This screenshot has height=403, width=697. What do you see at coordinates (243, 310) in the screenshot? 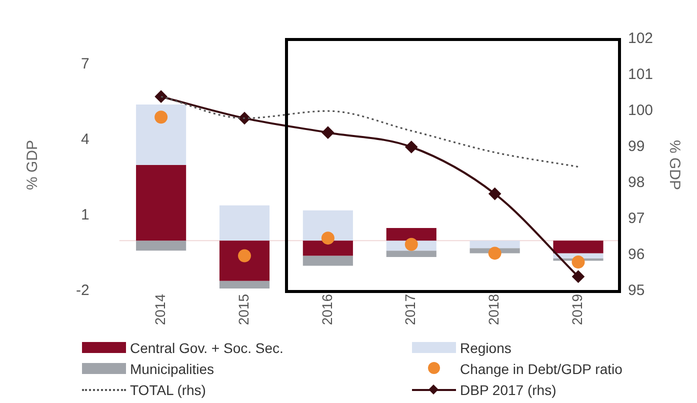
I see `x-tick-label: 2015` at bounding box center [243, 310].